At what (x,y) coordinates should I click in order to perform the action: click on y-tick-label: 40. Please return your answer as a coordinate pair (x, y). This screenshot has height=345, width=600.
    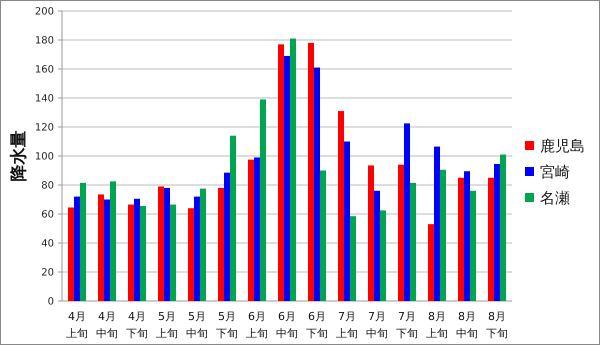
    Looking at the image, I should click on (47, 244).